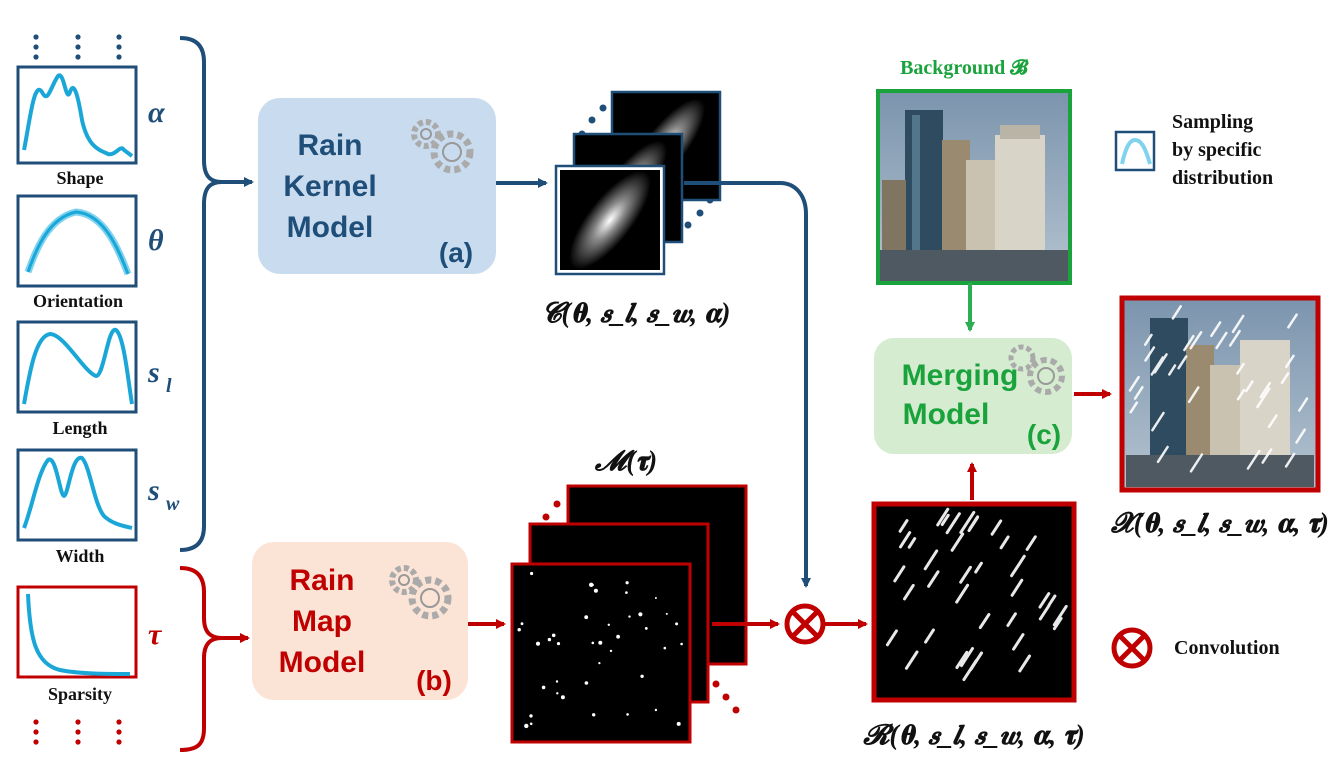 This screenshot has width=1342, height=775. Describe the element at coordinates (974, 187) in the screenshot. I see `background-image` at that location.